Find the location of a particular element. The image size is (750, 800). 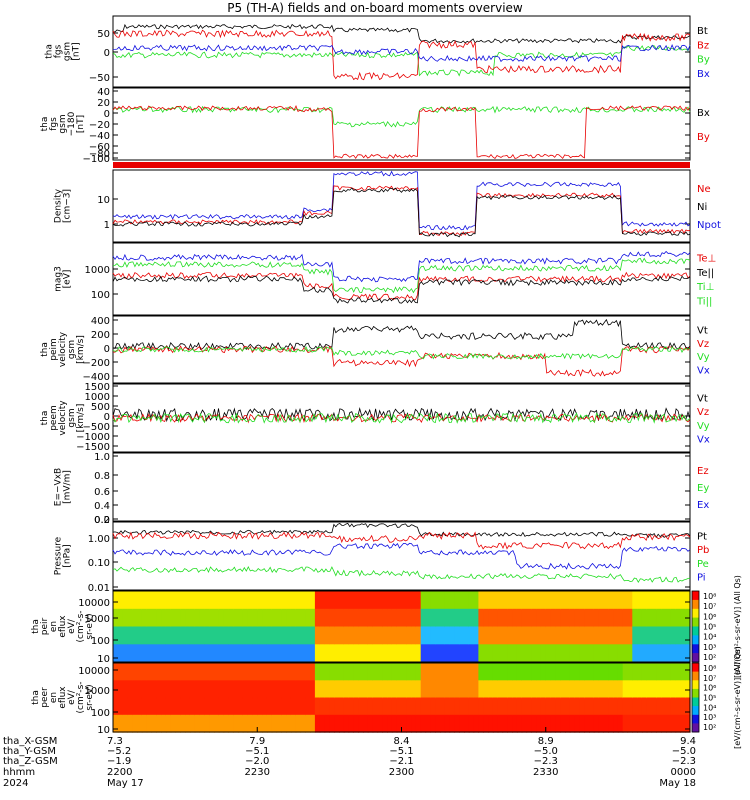

ylabel-line: fgs is located at coordinates (59, 51).